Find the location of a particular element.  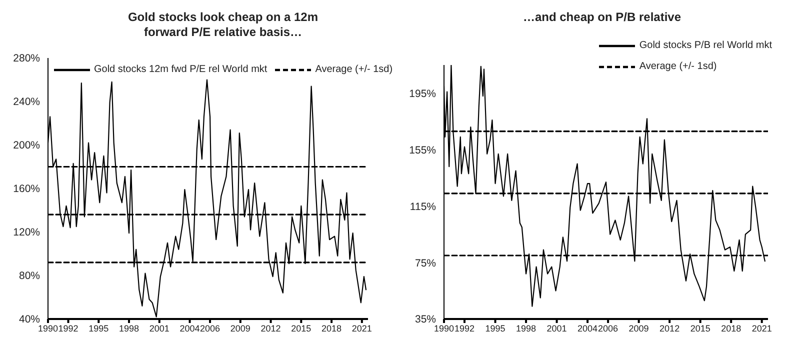

y-tick-label: 280% is located at coordinates (26, 58).